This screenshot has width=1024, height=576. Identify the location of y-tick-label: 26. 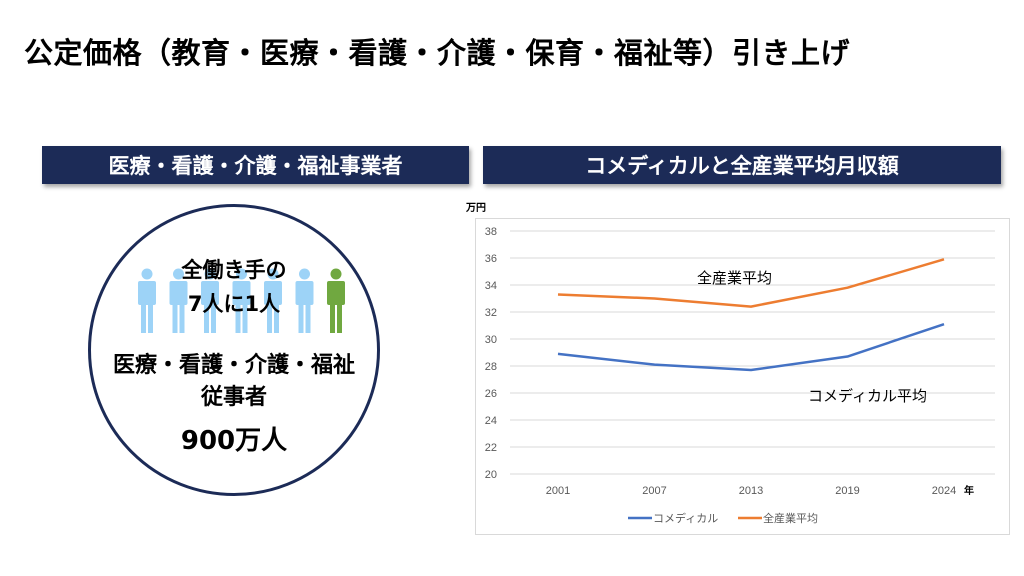
(491, 394).